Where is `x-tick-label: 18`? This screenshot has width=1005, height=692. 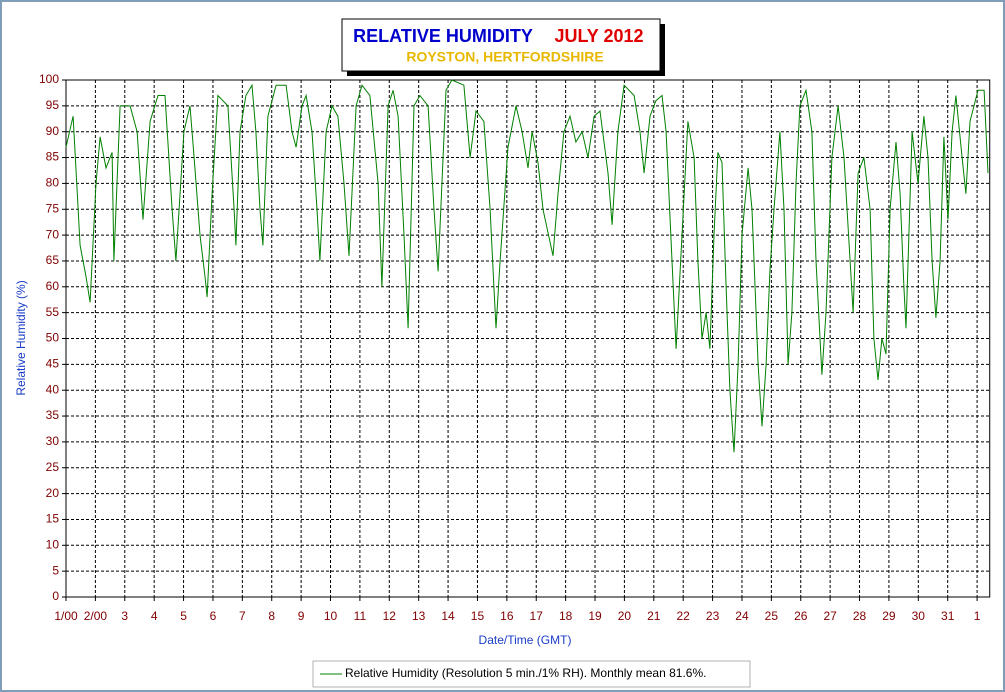
x-tick-label: 18 is located at coordinates (566, 616).